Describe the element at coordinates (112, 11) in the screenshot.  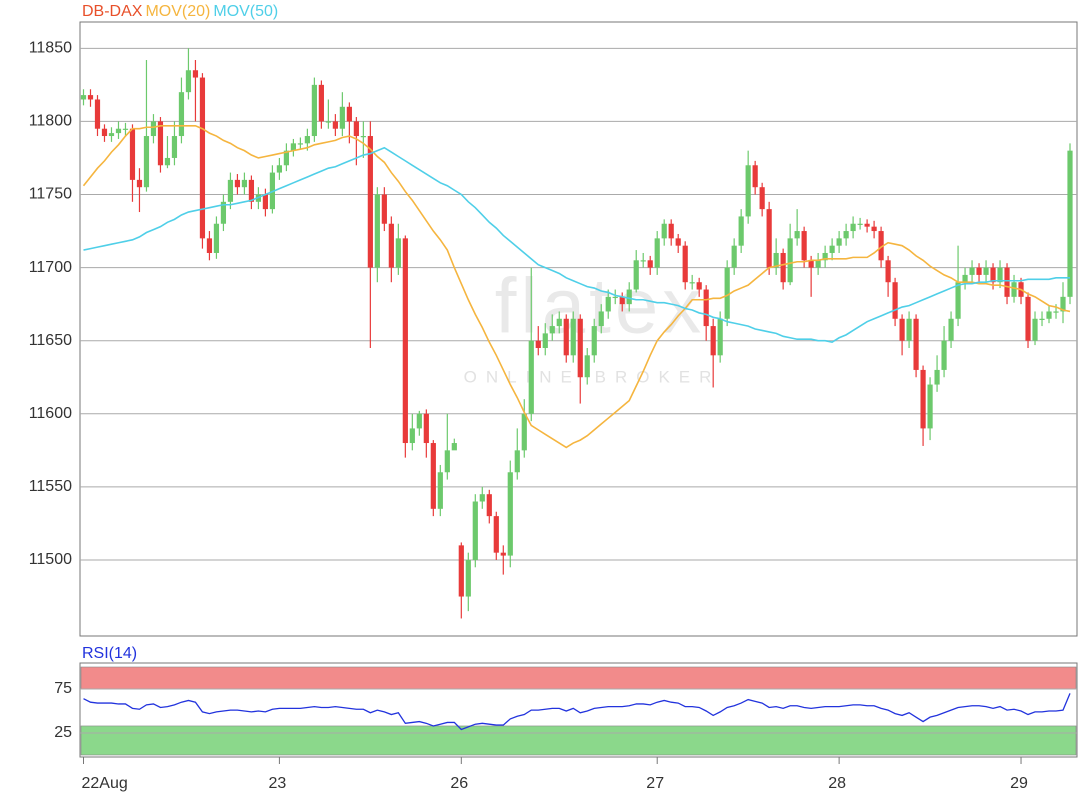
I see `legend-entry: DB-DAX` at that location.